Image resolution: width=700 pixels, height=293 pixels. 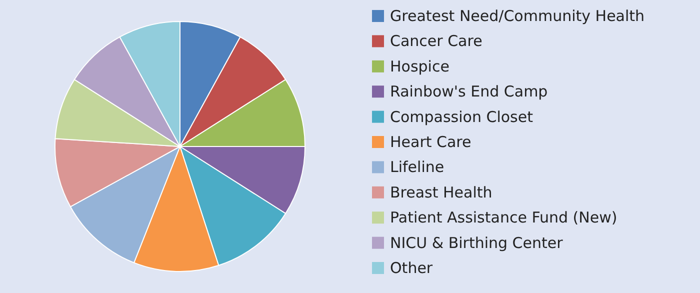 I want to click on legend-label: Other, so click(x=412, y=268).